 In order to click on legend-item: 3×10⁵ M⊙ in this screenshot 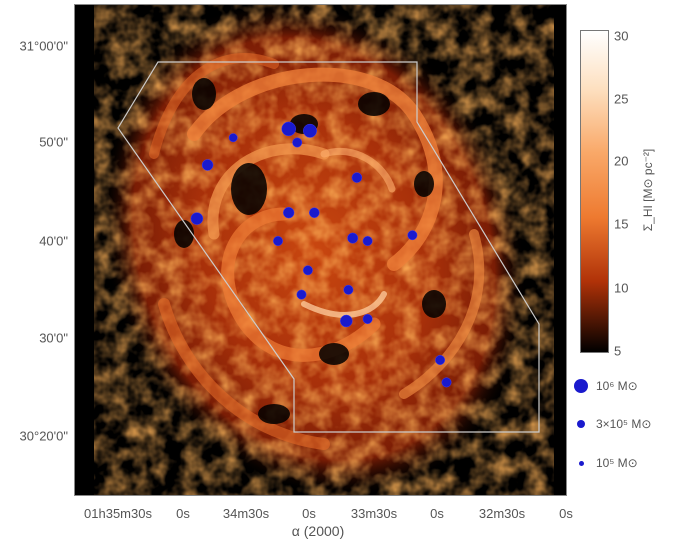, I will do `click(610, 424)`.